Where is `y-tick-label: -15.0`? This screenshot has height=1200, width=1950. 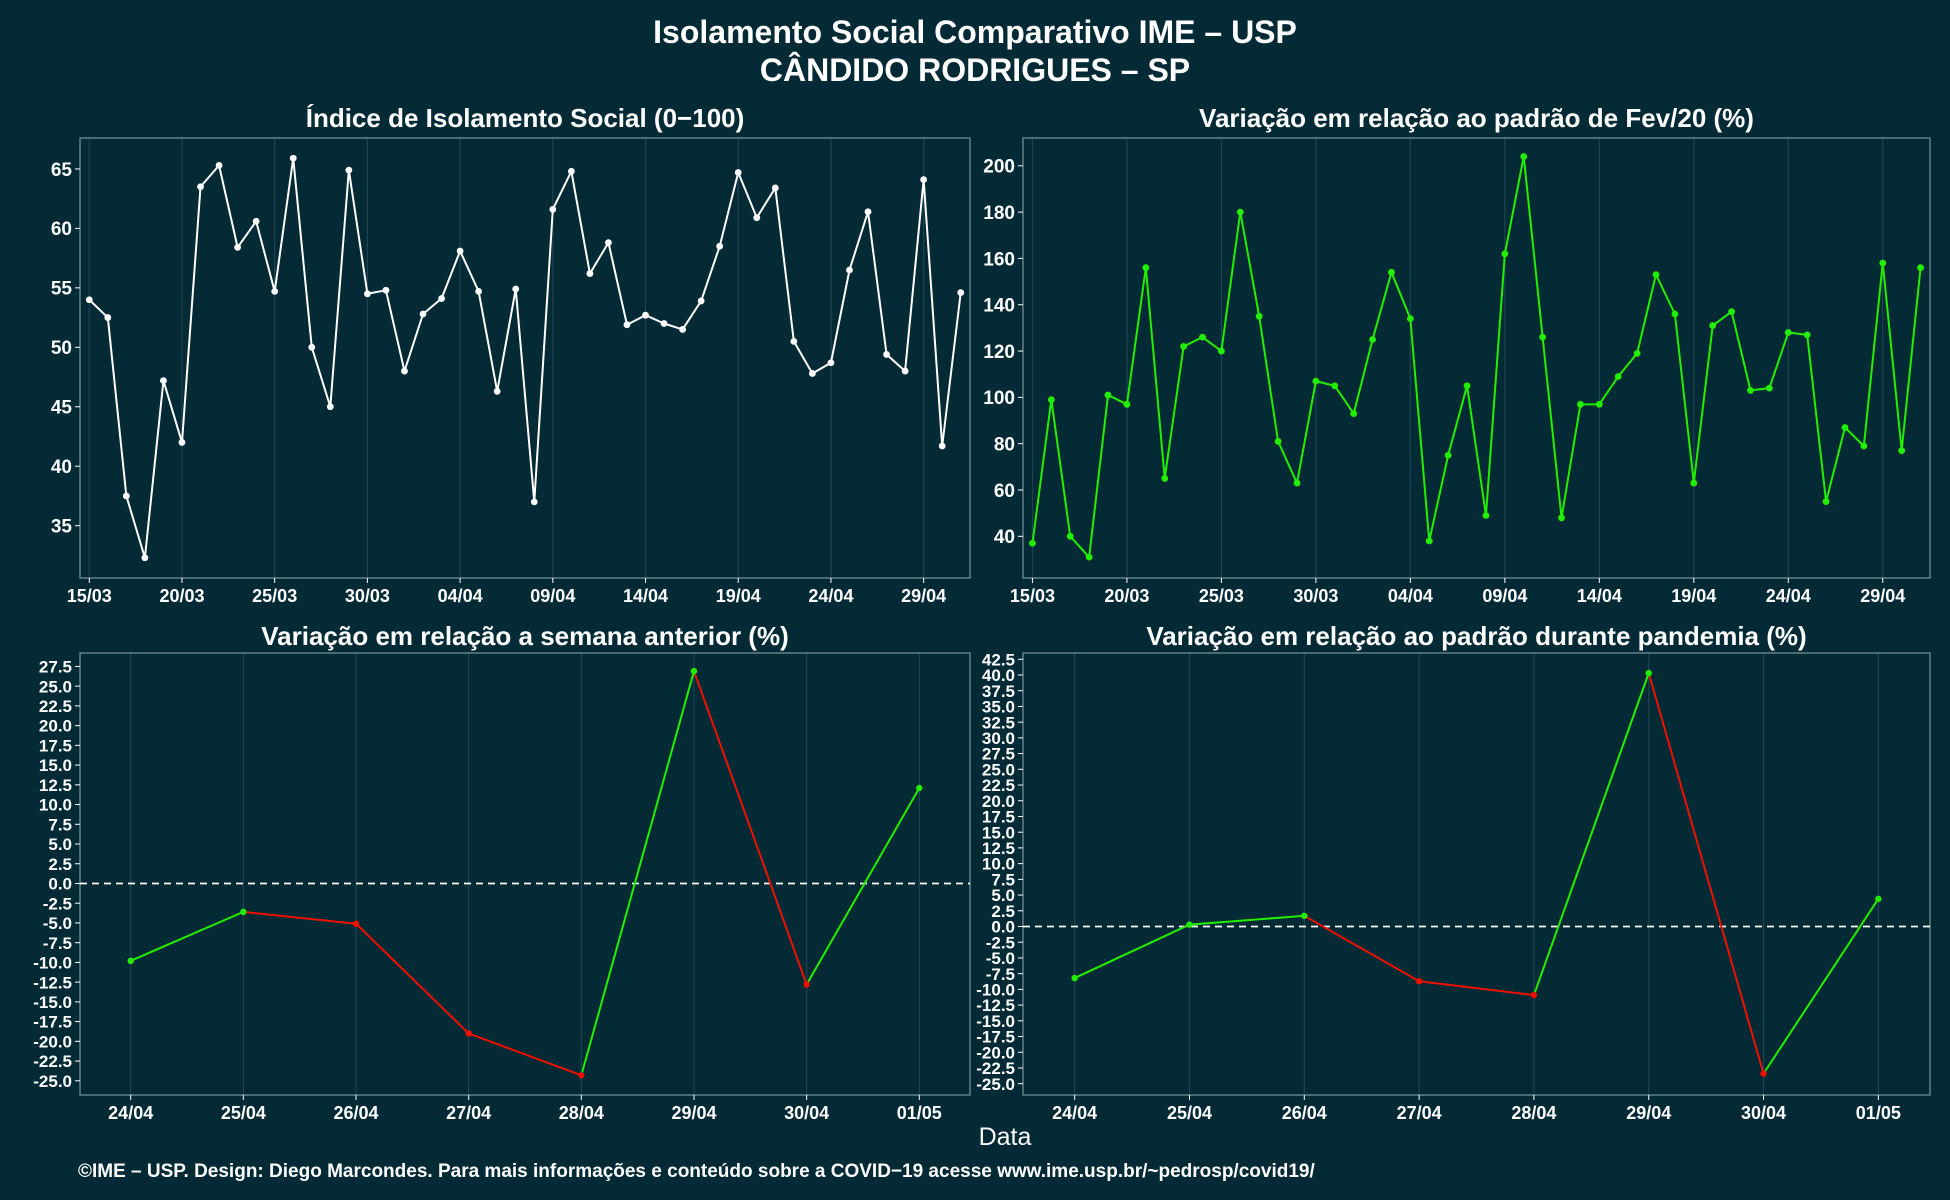 y-tick-label: -15.0 is located at coordinates (52, 1002).